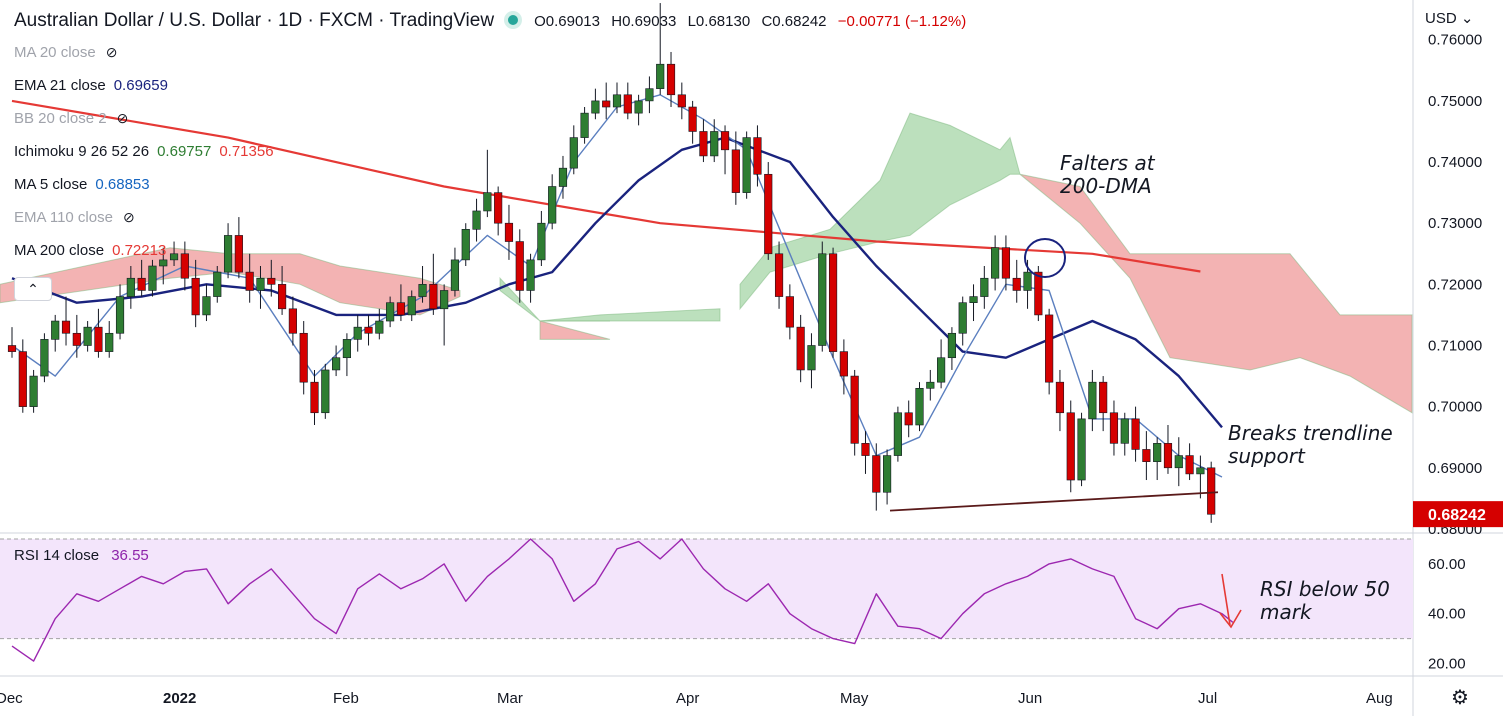 The height and width of the screenshot is (716, 1503). I want to click on price-tick-label: 0.70000, so click(1455, 407).